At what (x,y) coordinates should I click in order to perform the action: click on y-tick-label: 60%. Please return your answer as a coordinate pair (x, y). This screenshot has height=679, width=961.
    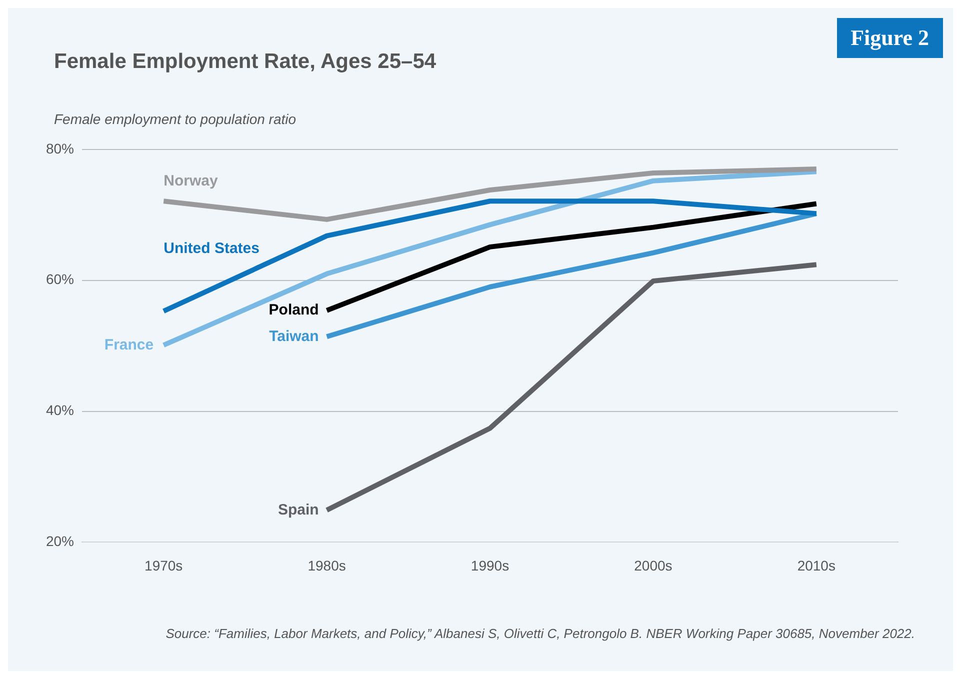
    Looking at the image, I should click on (60, 279).